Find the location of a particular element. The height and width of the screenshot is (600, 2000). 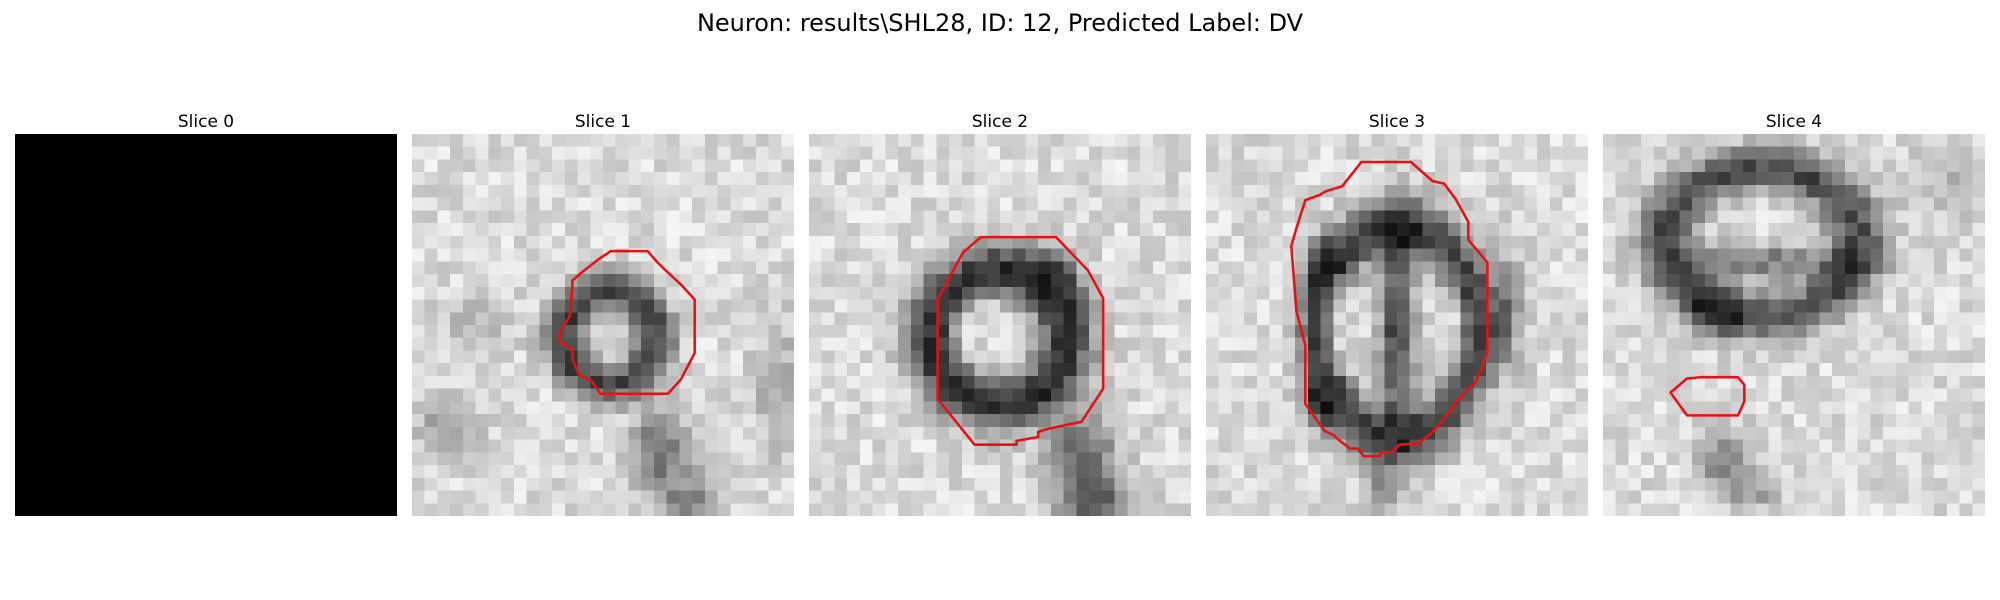

slice-title: Slice 0 is located at coordinates (206, 122).